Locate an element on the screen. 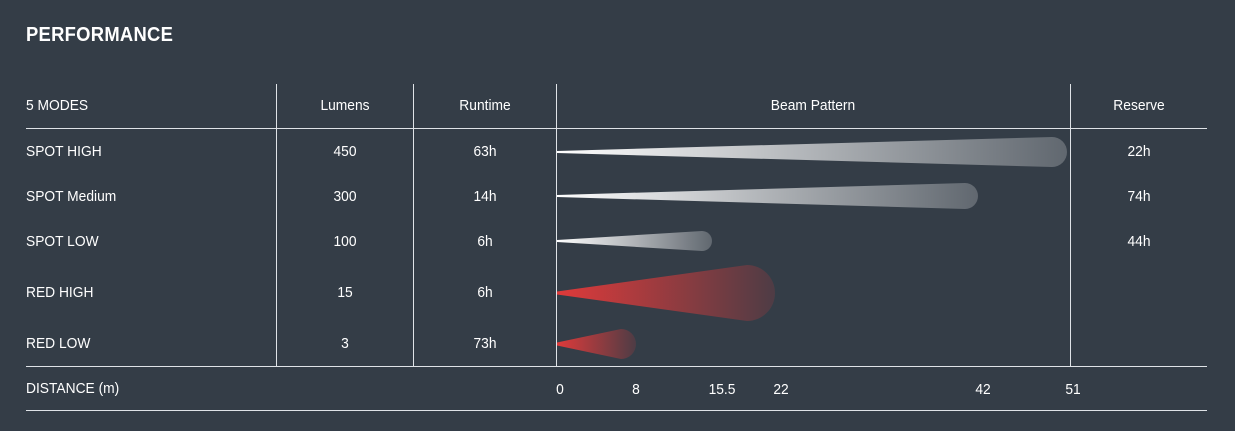 The height and width of the screenshot is (431, 1235). distance-bottom-rule is located at coordinates (616, 410).